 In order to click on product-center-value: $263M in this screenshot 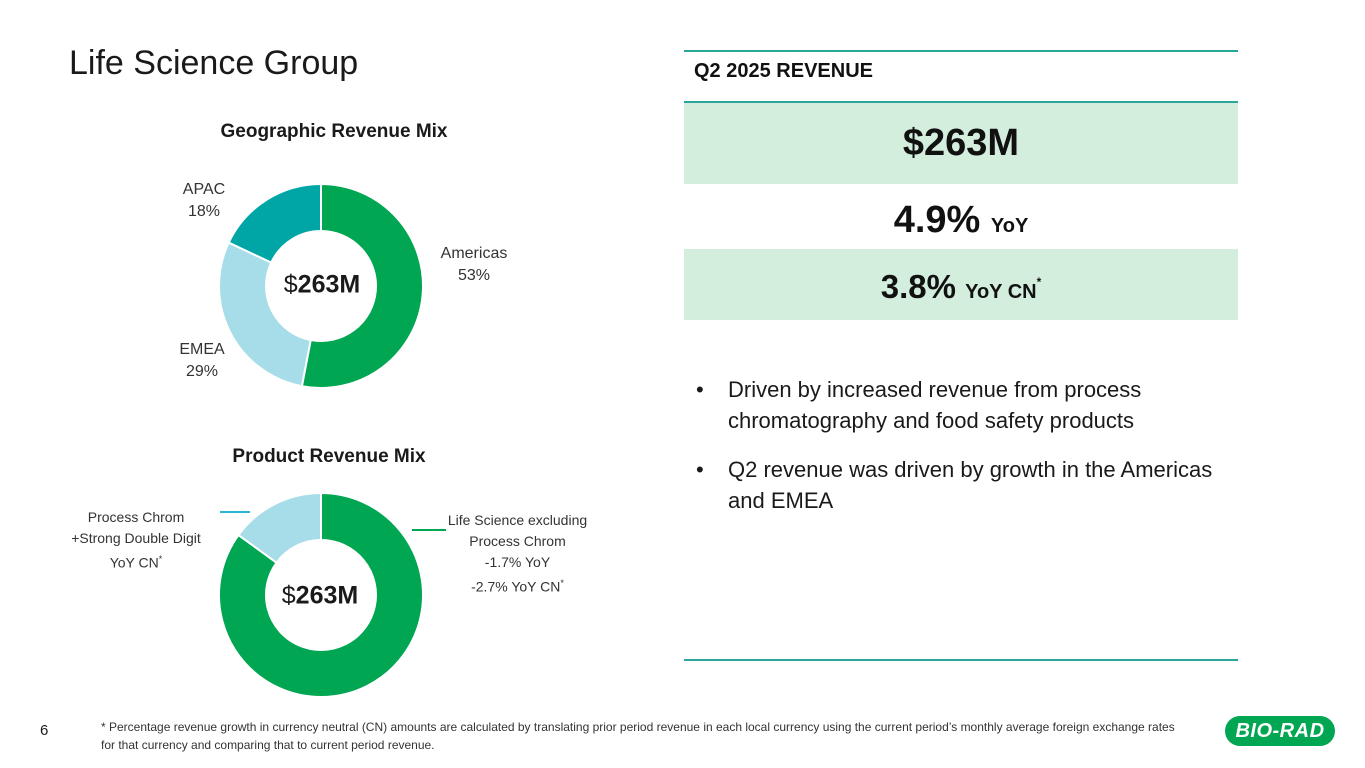, I will do `click(320, 595)`.